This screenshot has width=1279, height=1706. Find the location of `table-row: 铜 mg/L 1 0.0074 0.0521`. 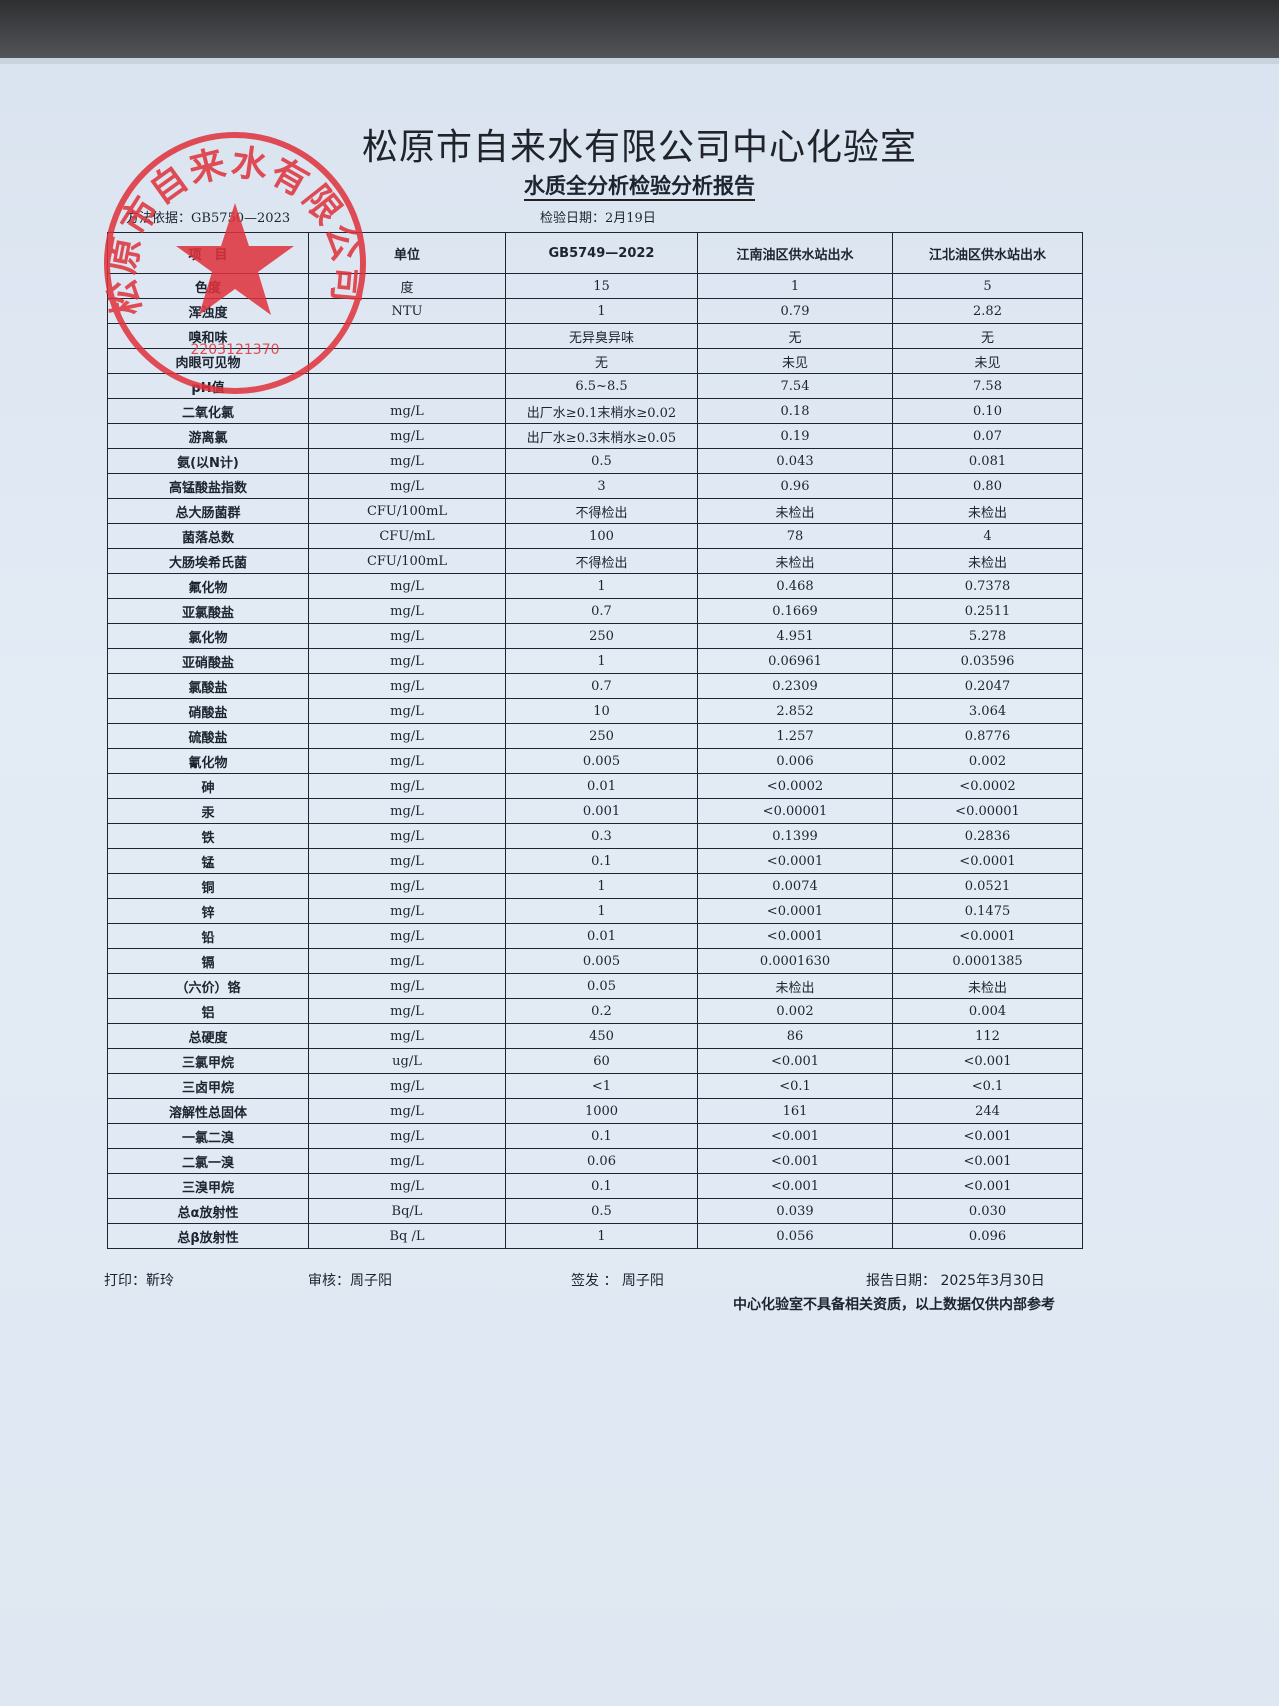

table-row: 铜 mg/L 1 0.0074 0.0521 is located at coordinates (595, 886).